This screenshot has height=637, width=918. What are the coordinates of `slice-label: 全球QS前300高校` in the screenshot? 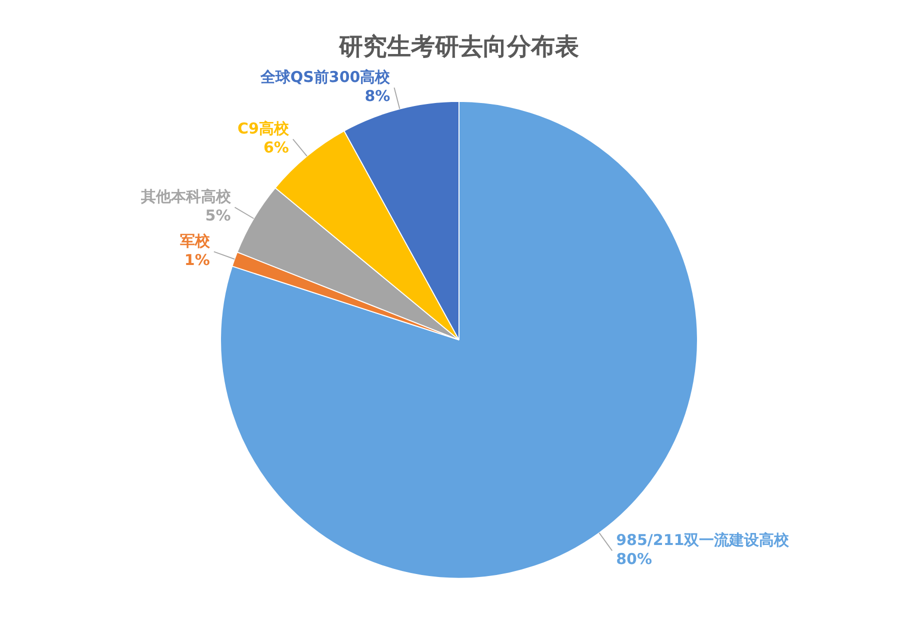 It's located at (325, 77).